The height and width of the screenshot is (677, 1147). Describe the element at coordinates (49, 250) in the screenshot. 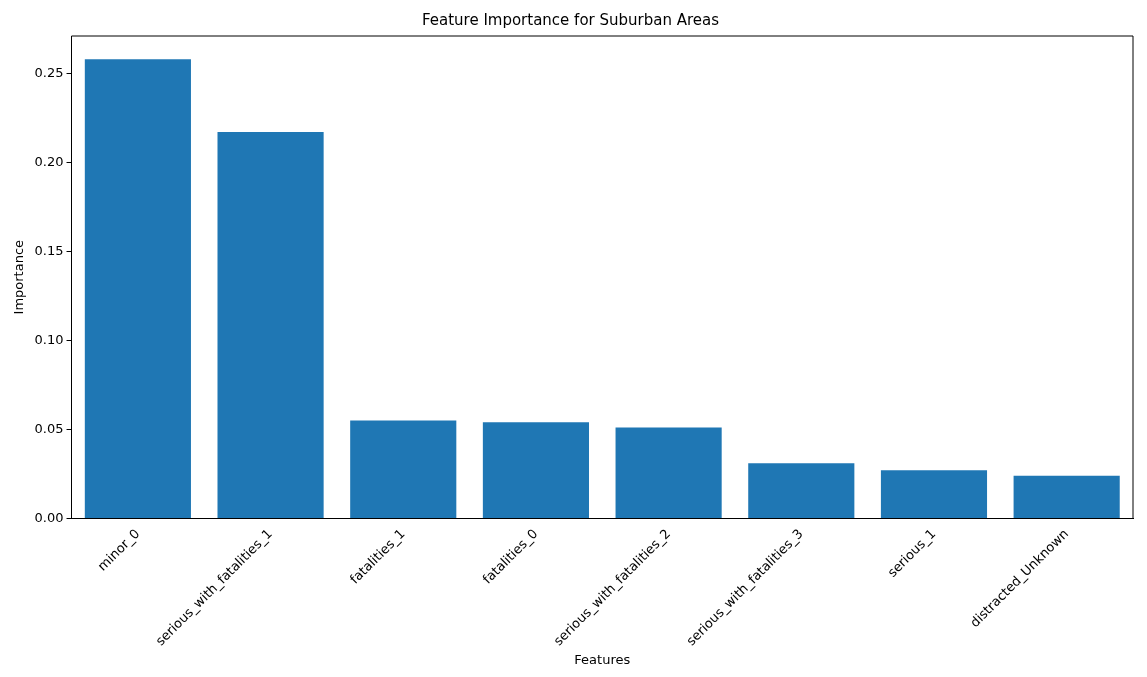

I see `y-tick-label: 0.15` at that location.